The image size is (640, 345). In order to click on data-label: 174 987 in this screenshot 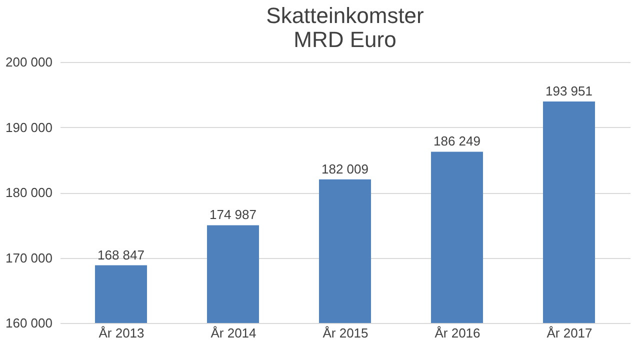, I will do `click(233, 214)`.